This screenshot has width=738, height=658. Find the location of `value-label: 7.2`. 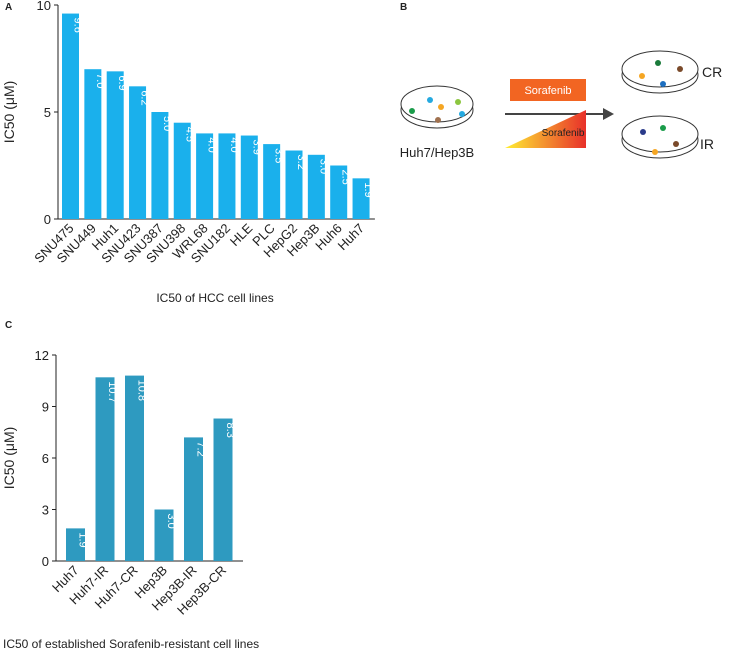

value-label: 7.2 is located at coordinates (201, 448).